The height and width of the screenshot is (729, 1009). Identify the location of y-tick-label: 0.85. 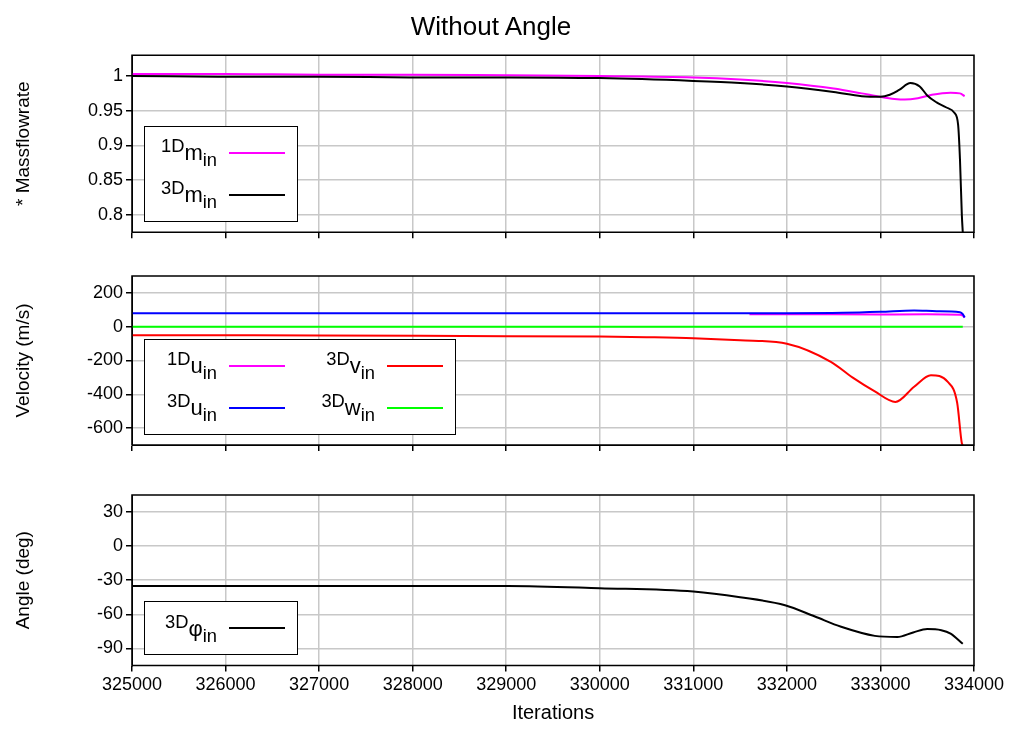
(105, 179).